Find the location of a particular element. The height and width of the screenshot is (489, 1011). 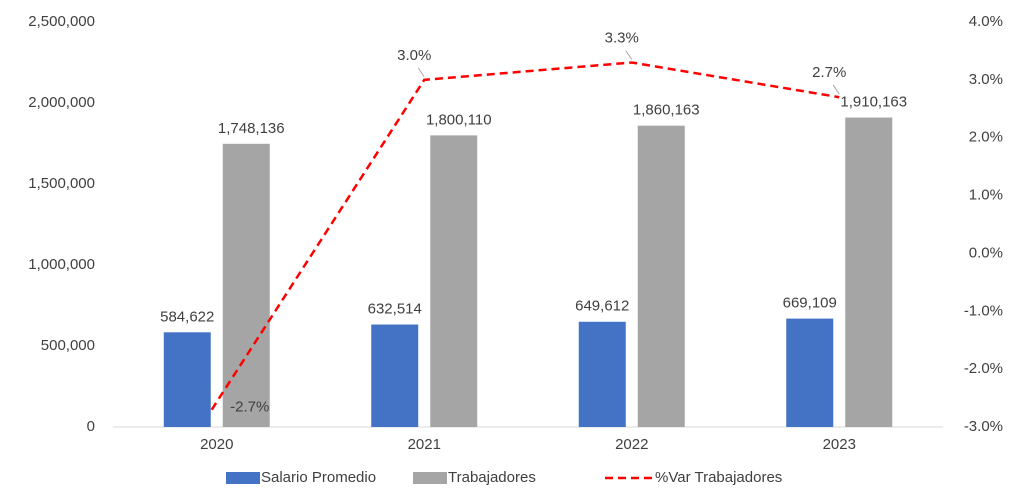

data-label: 3.0% is located at coordinates (414, 55).